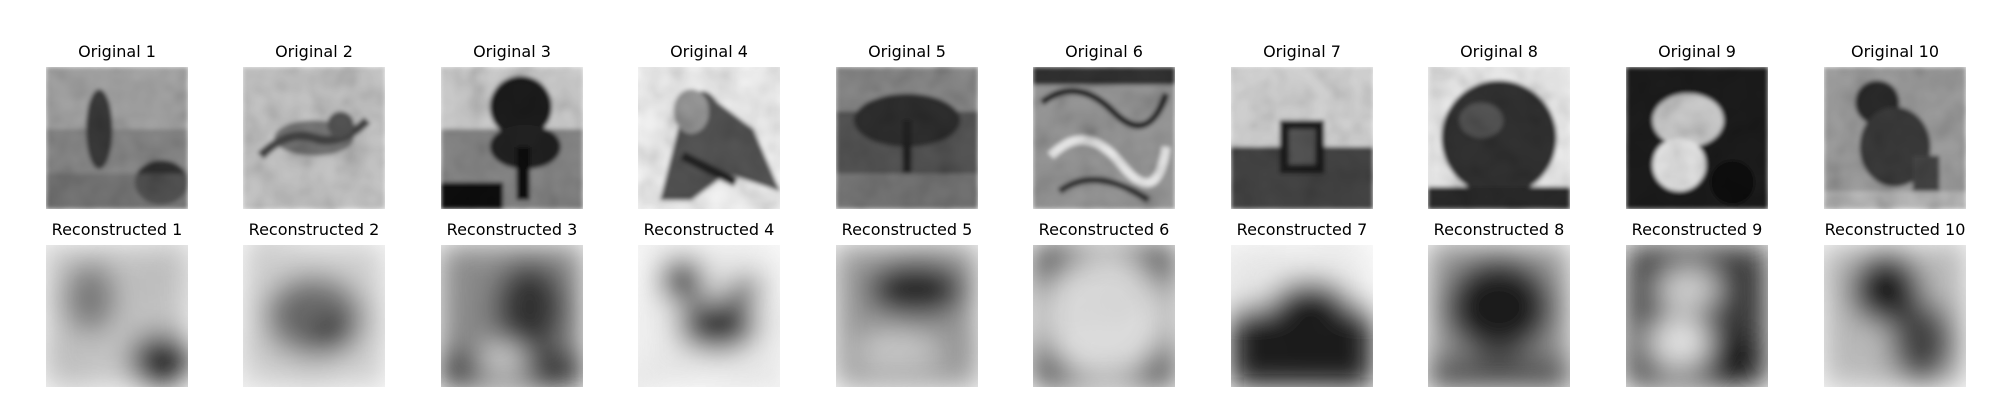  I want to click on reconstructed-title-2: Reconstructed 2, so click(314, 229).